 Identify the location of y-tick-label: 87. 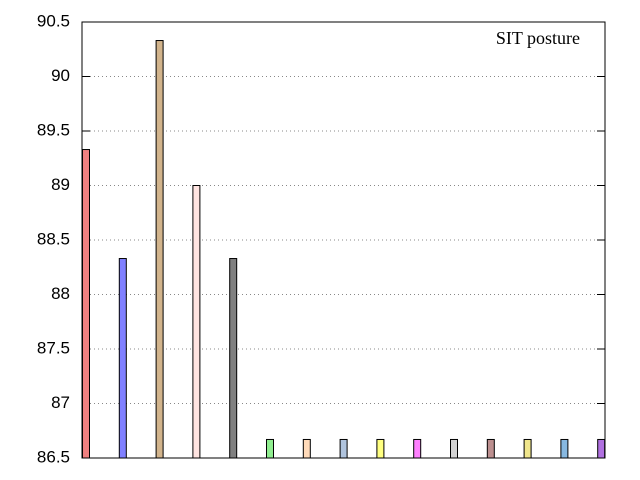
(60, 402).